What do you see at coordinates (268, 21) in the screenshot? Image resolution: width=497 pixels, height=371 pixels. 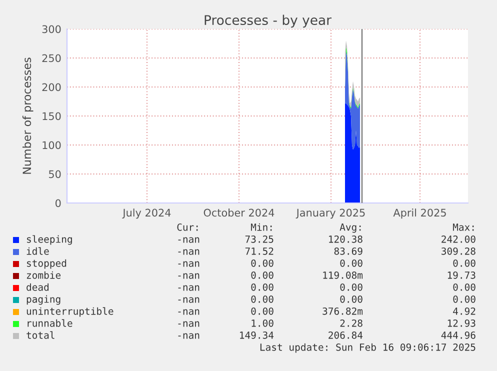 I see `chart-title: Processes - by year` at bounding box center [268, 21].